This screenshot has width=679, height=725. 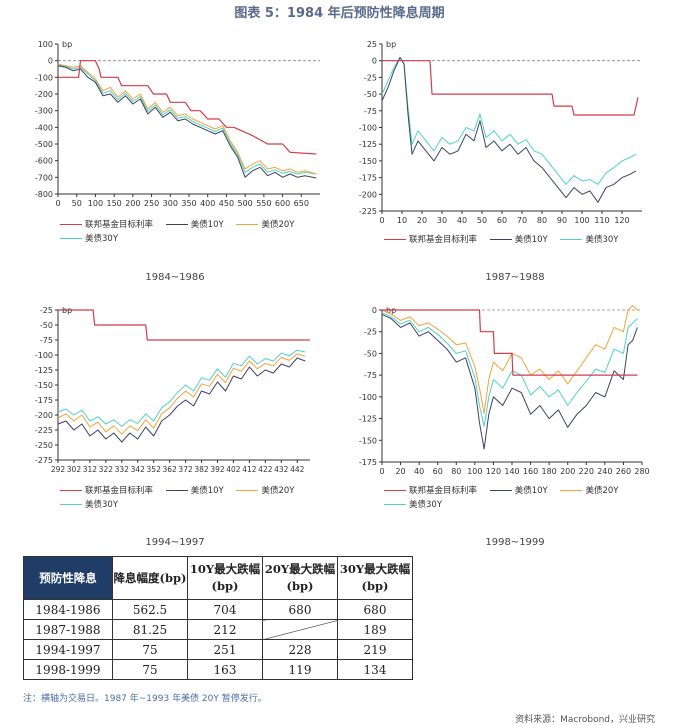 I want to click on x-tick-label: 332, so click(x=122, y=469).